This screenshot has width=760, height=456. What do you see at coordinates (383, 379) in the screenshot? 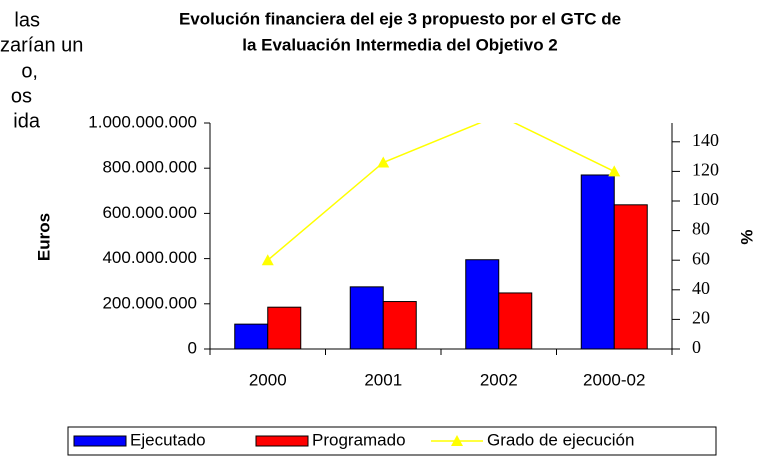
I see `x-tick-label: 2001` at bounding box center [383, 379].